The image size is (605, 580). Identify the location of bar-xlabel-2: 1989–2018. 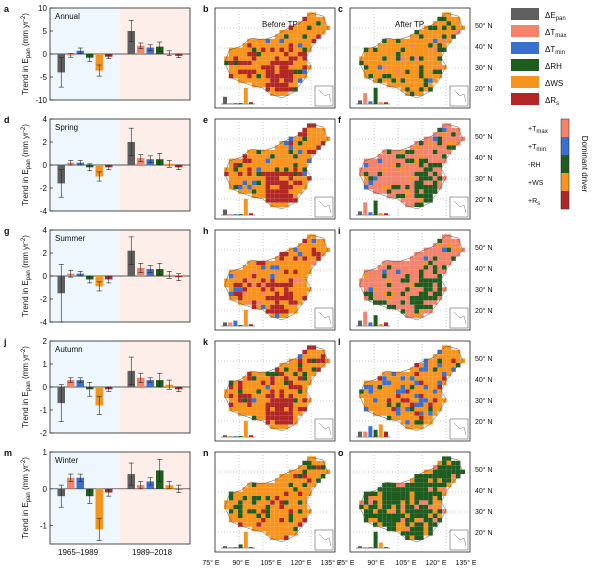
(152, 552).